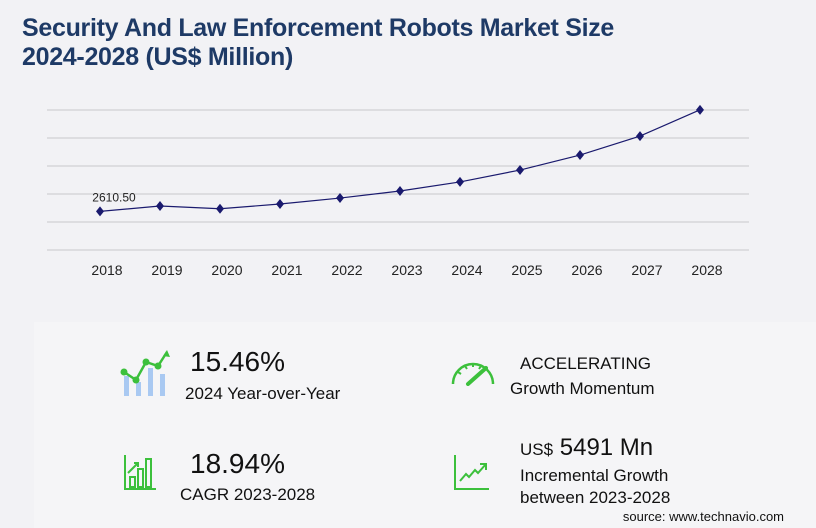 This screenshot has height=528, width=816. I want to click on x-tick-label: 2018, so click(106, 270).